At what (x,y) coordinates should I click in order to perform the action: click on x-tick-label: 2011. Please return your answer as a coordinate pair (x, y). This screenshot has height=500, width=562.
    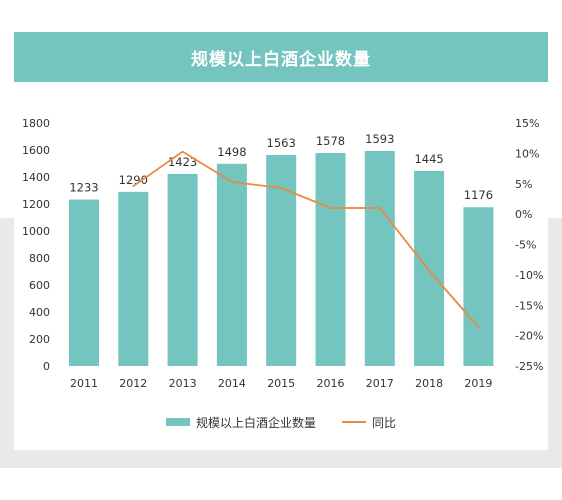
    Looking at the image, I should click on (84, 383).